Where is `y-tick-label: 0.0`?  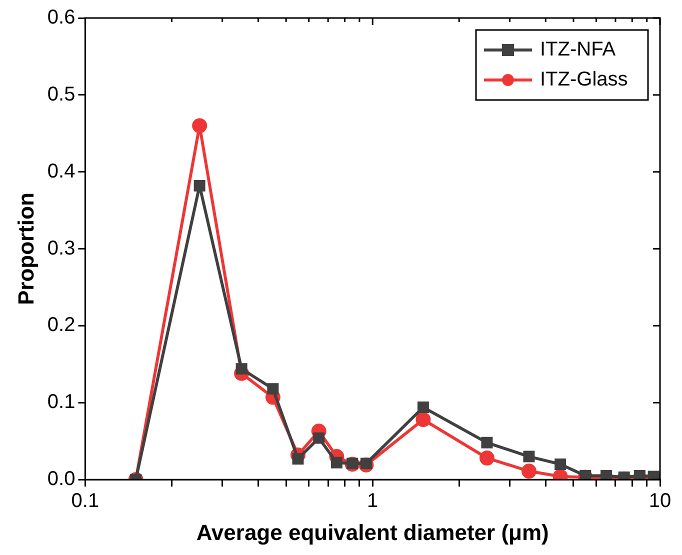 y-tick-label: 0.0 is located at coordinates (61, 479).